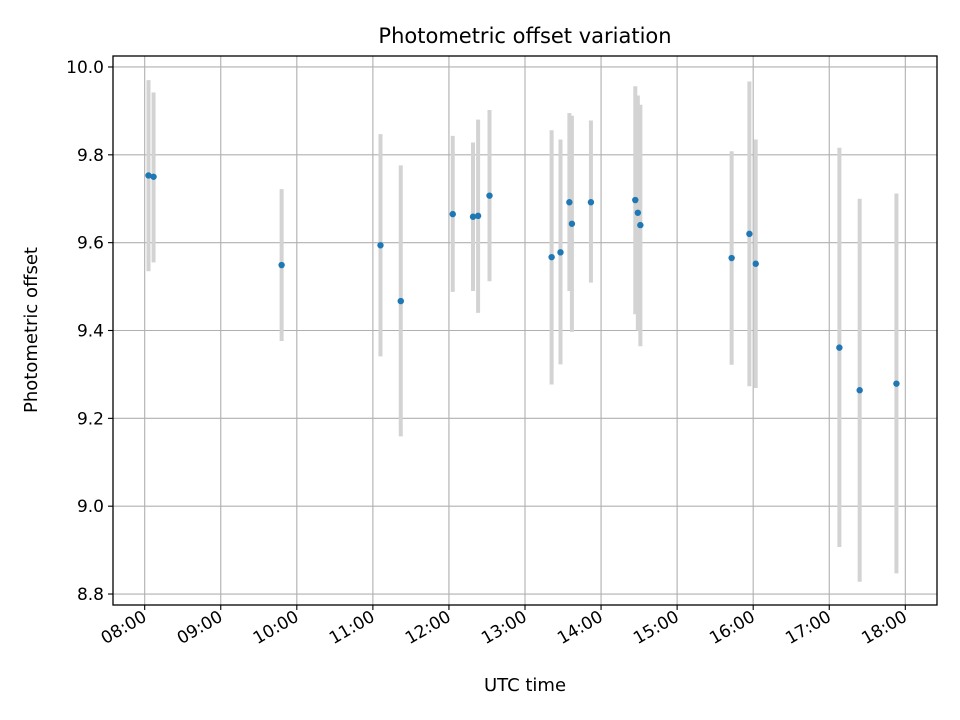 This screenshot has height=720, width=960. I want to click on y-tick-label: 9.0, so click(90, 507).